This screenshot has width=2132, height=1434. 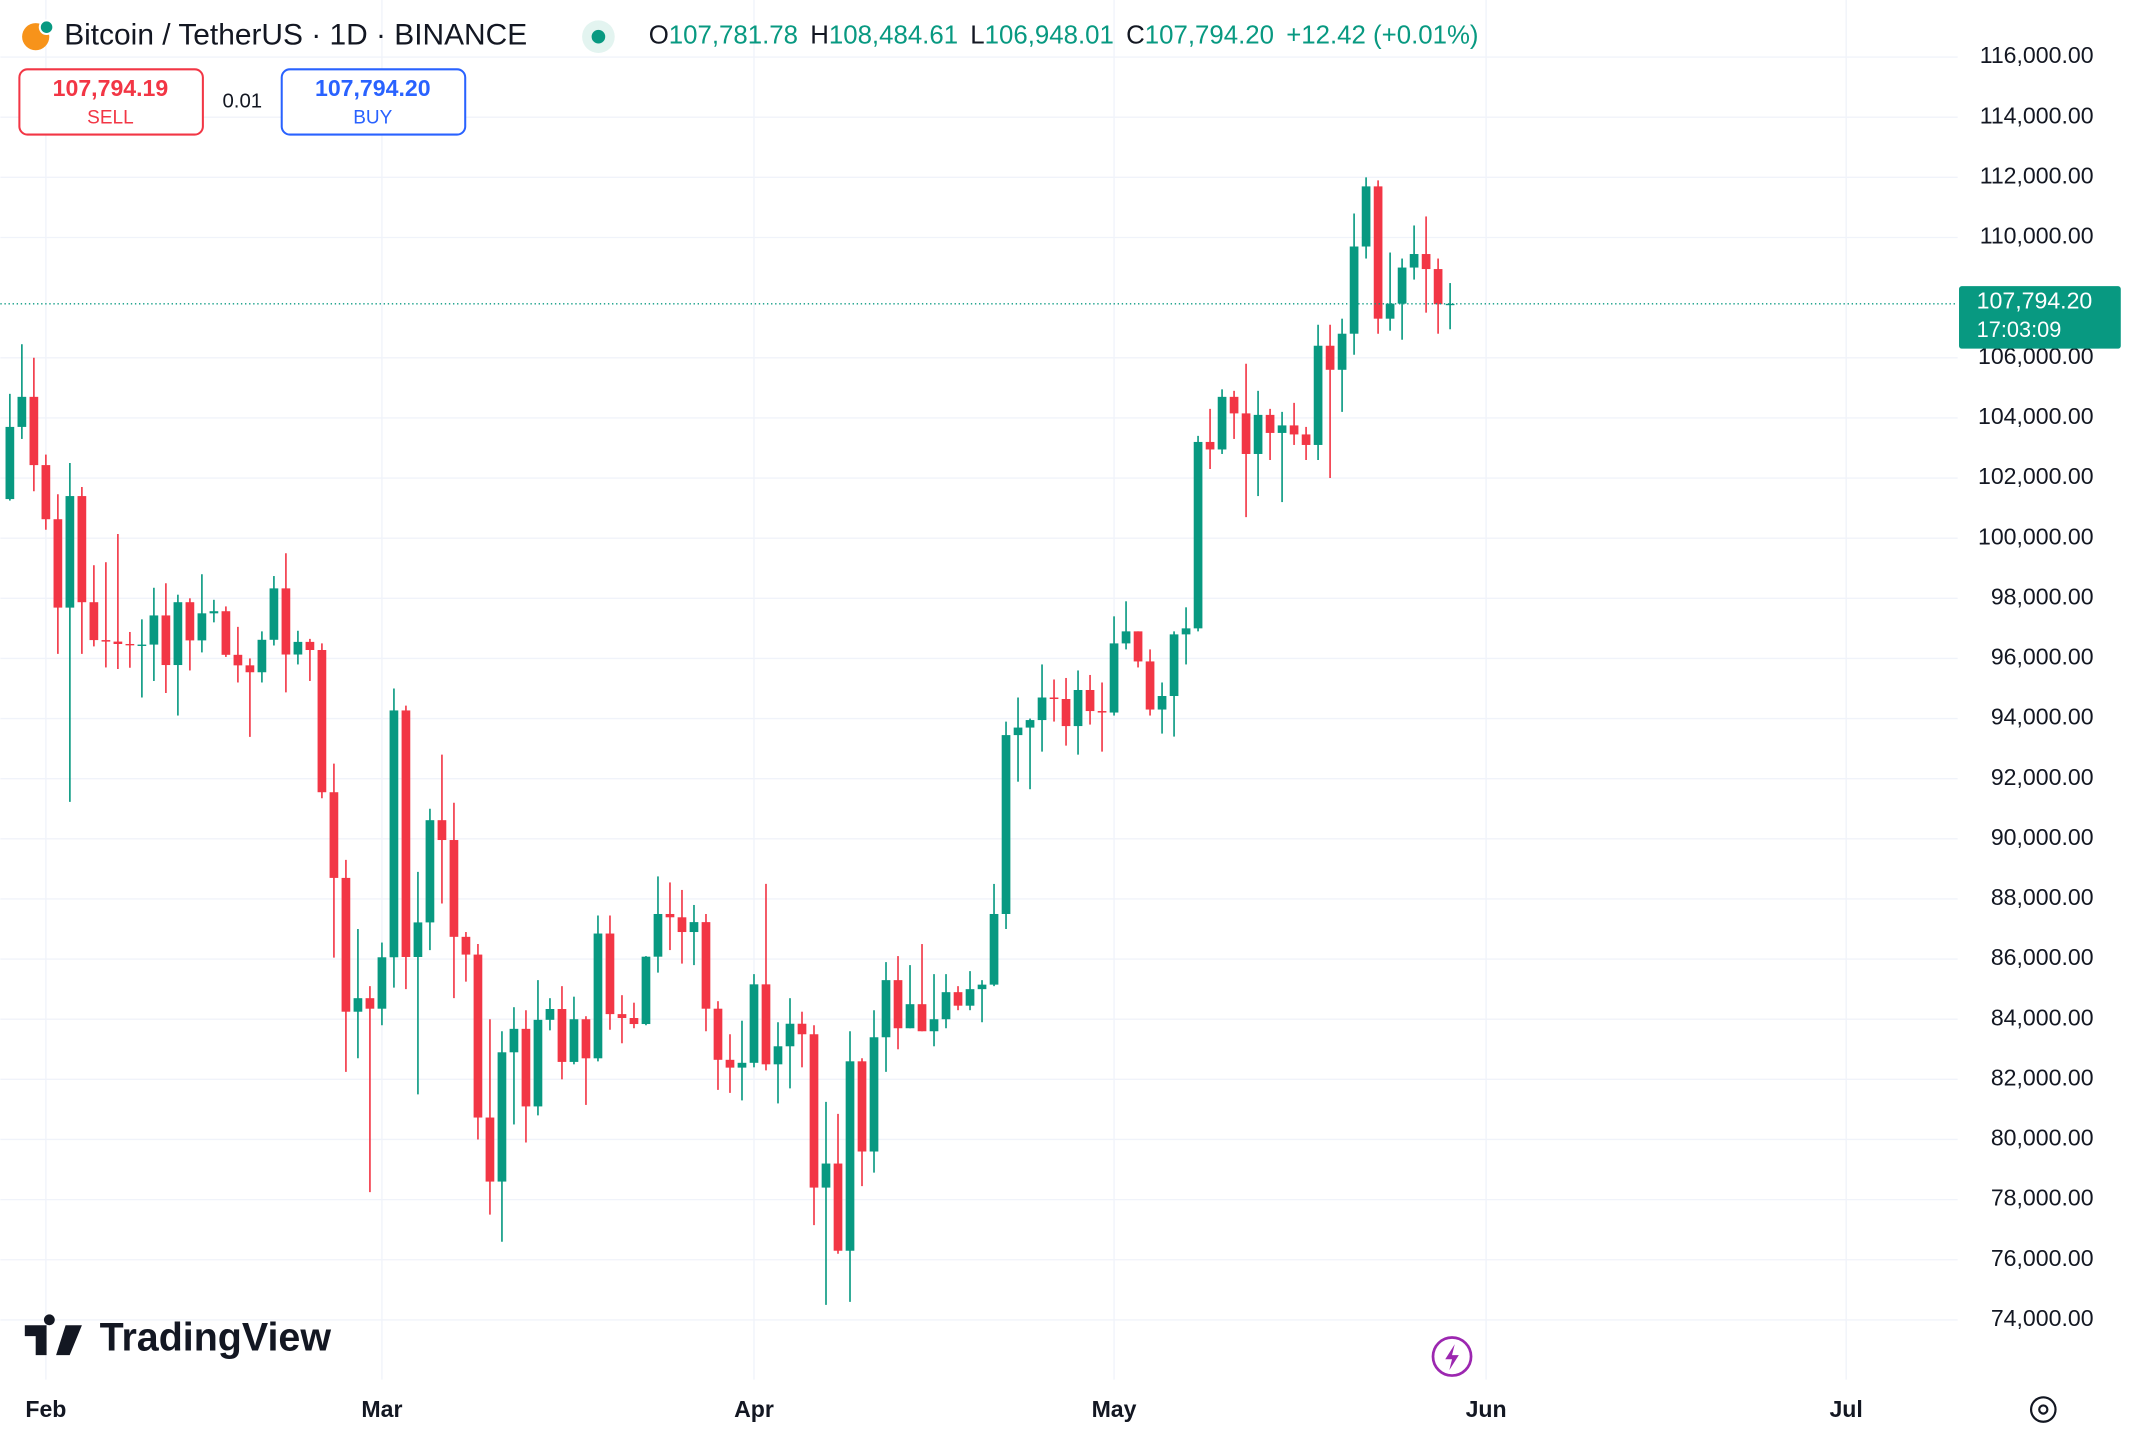 What do you see at coordinates (2037, 55) in the screenshot?
I see `y-tick-label: 116,000.00` at bounding box center [2037, 55].